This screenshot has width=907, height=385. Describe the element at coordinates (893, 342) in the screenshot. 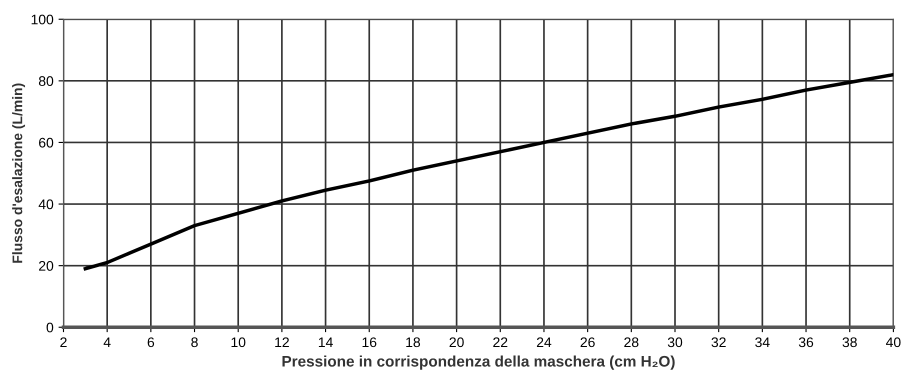

I see `x-tick-label: 40` at that location.